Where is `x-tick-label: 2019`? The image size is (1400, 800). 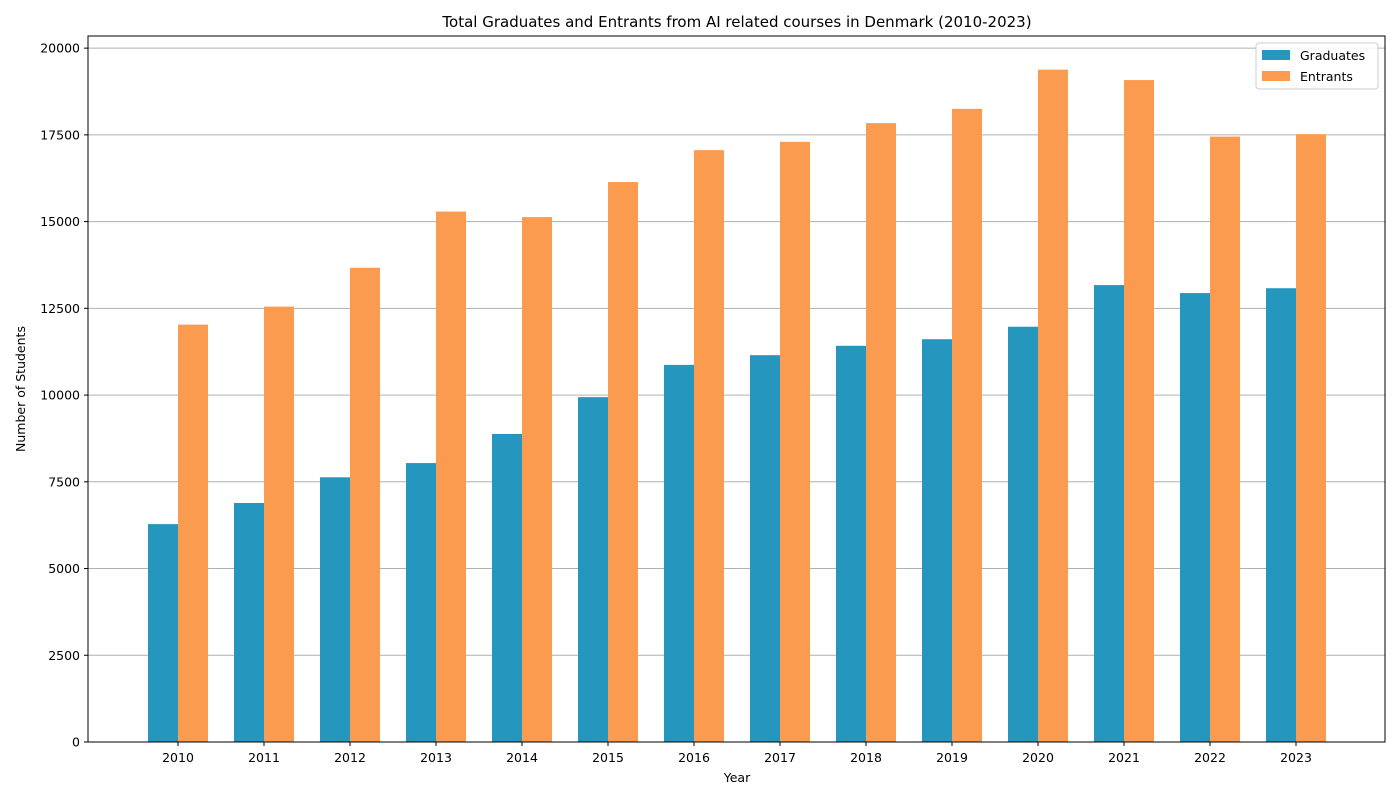
x-tick-label: 2019 is located at coordinates (952, 757).